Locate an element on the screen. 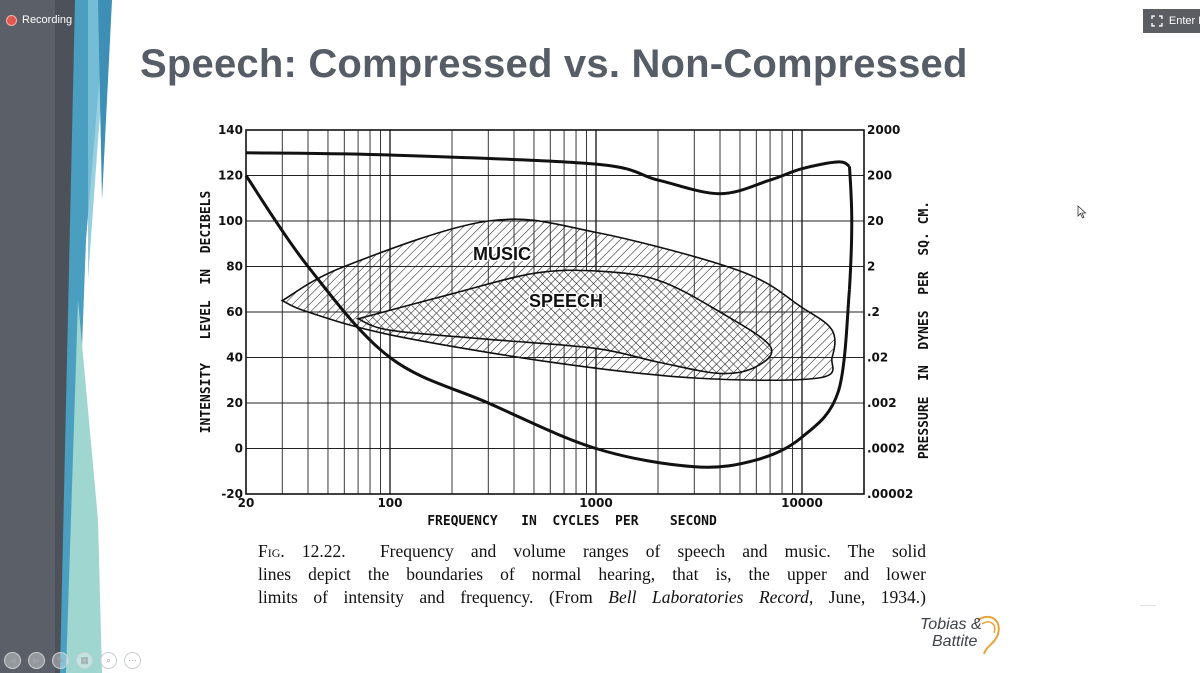  slide-title: Speech: Compressed vs. Non-Compressed is located at coordinates (554, 64).